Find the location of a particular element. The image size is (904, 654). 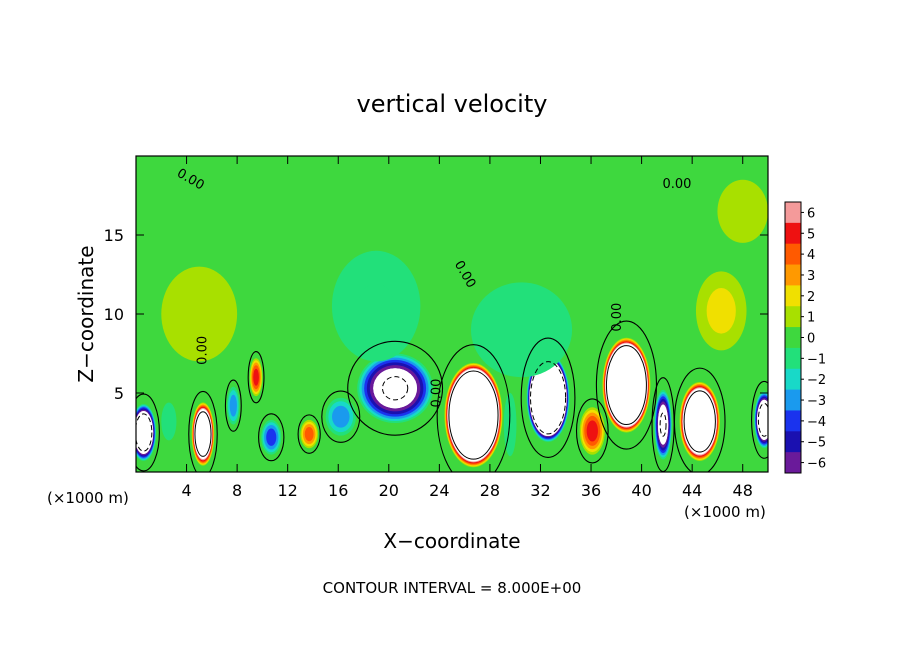

colorbar-label: −4 is located at coordinates (816, 422).